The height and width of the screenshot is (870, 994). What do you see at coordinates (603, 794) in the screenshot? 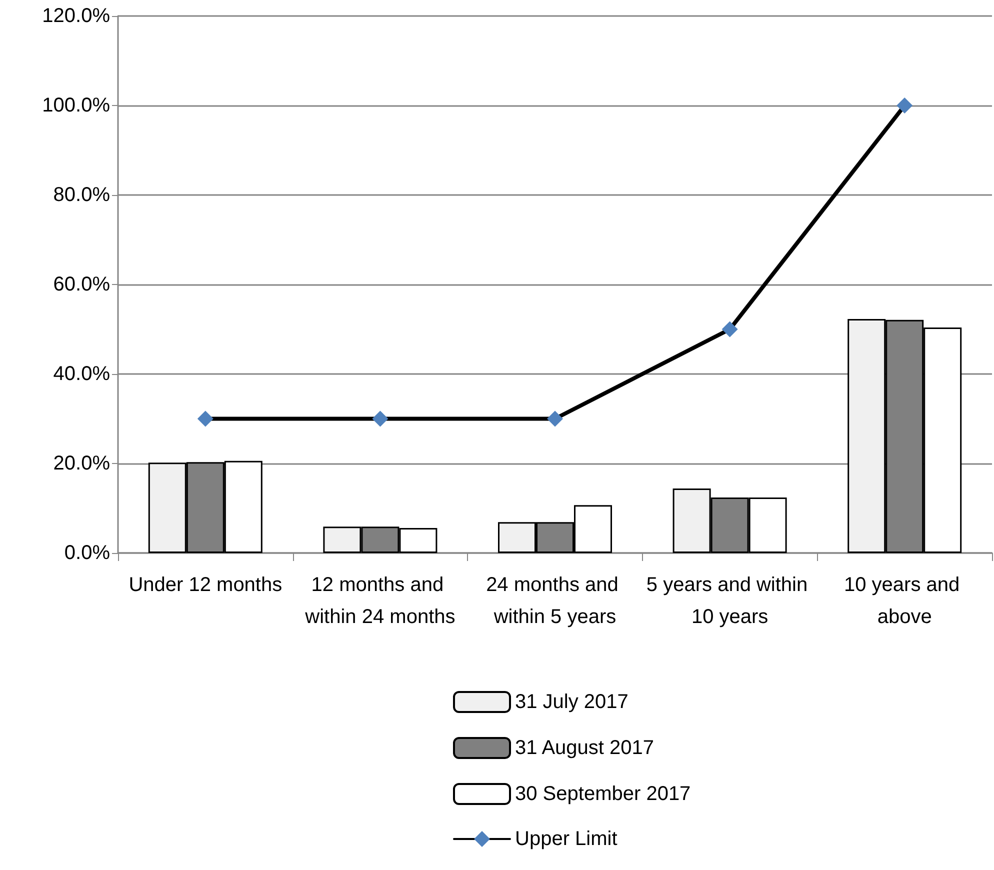
I see `legend-label: 30 September 2017` at bounding box center [603, 794].